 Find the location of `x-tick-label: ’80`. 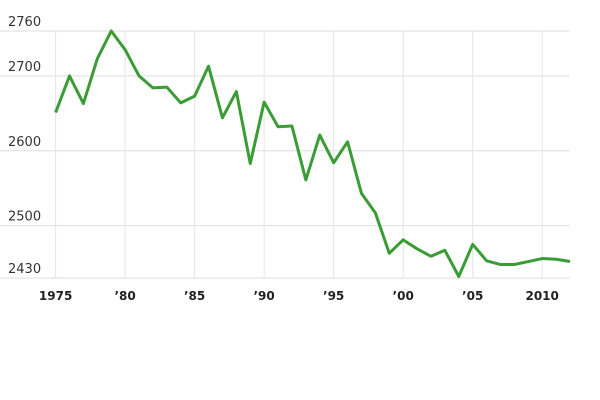

x-tick-label: ’80 is located at coordinates (124, 296).